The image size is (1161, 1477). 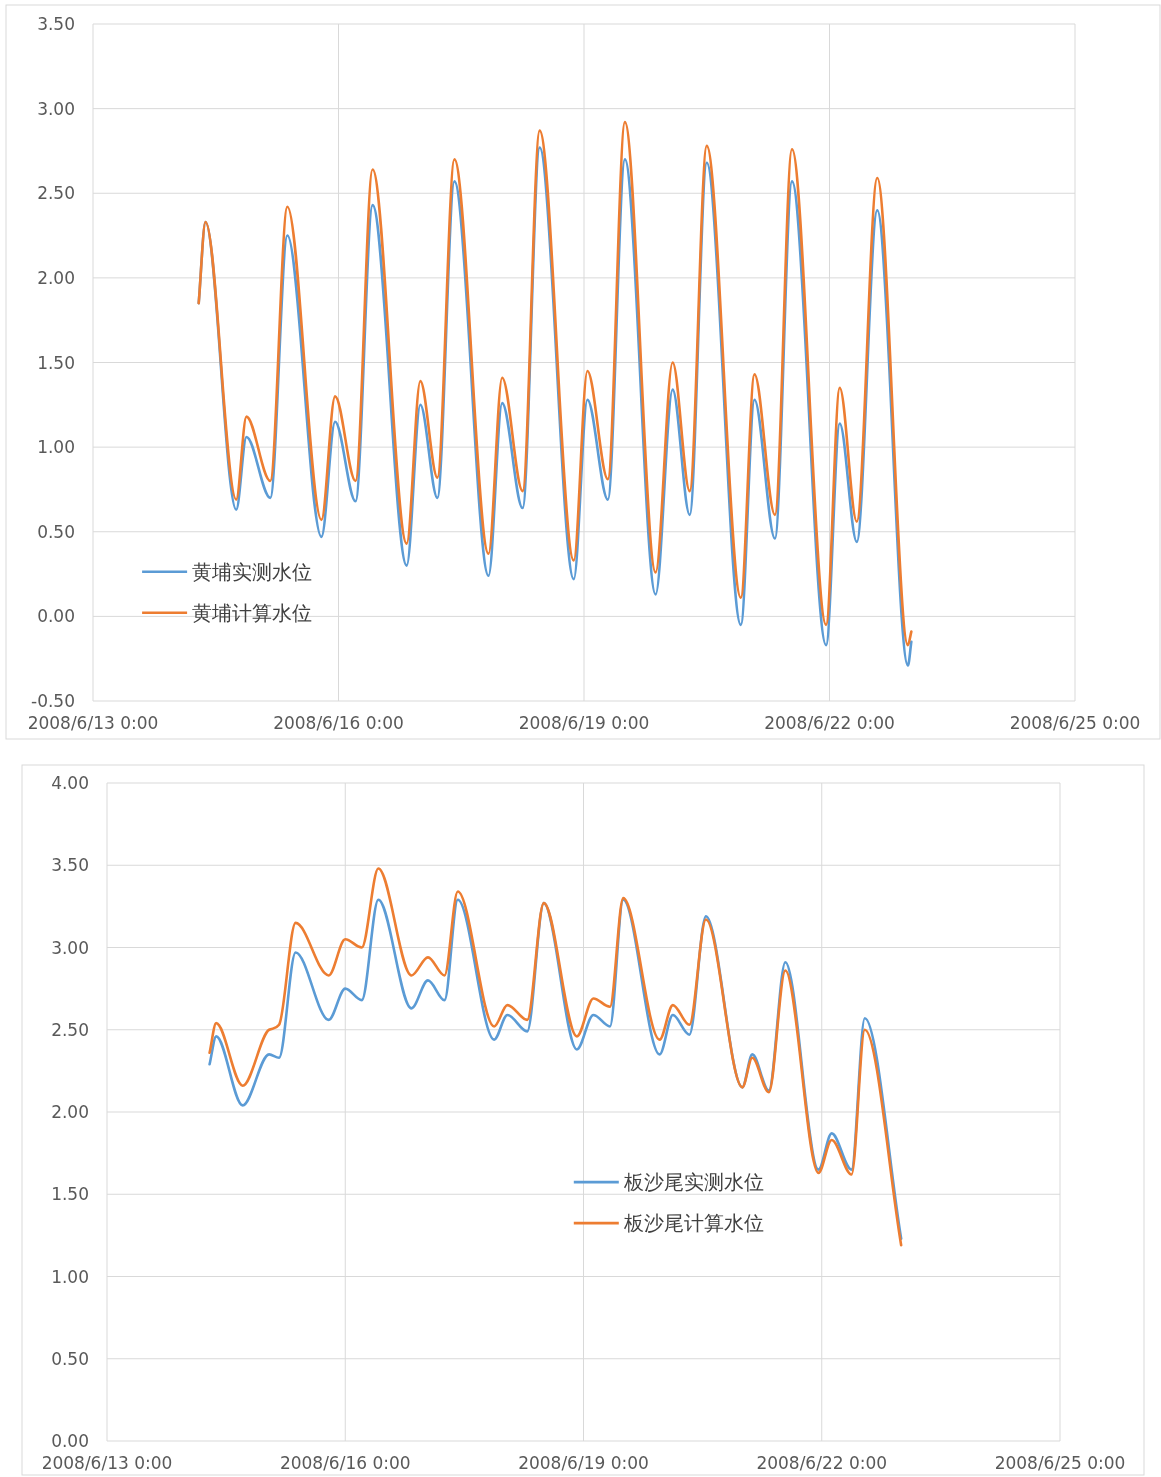 What do you see at coordinates (252, 612) in the screenshot?
I see `legend-label: 黄埔计算水位` at bounding box center [252, 612].